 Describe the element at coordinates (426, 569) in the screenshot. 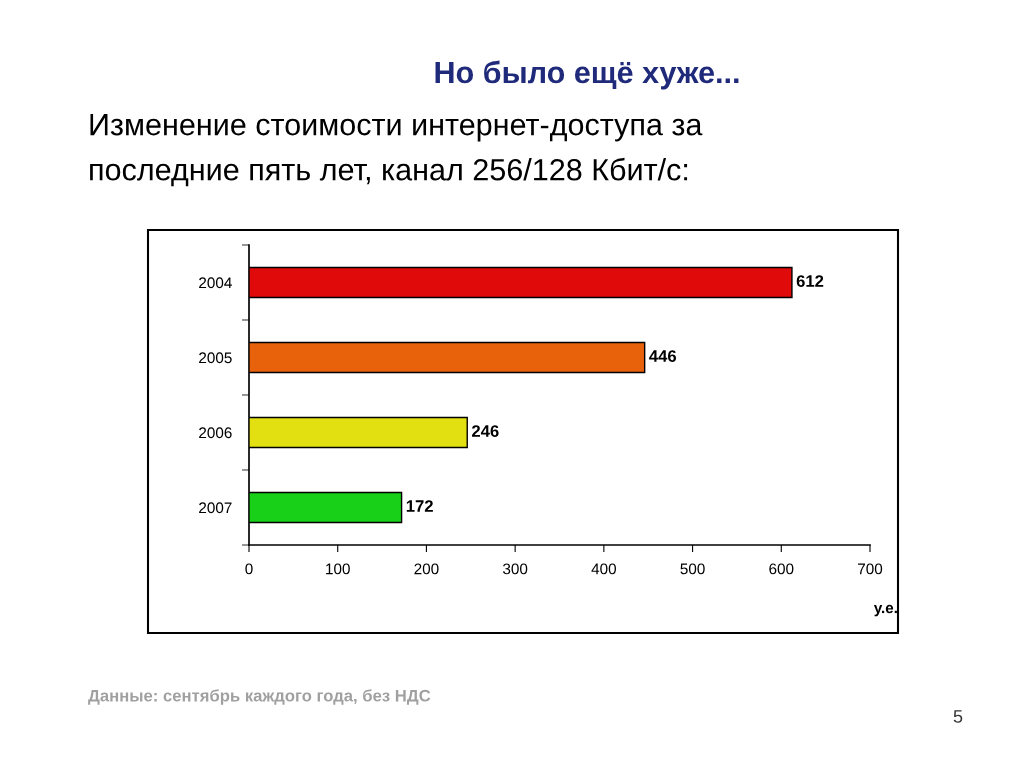

I see `x-tick-label: 200` at that location.